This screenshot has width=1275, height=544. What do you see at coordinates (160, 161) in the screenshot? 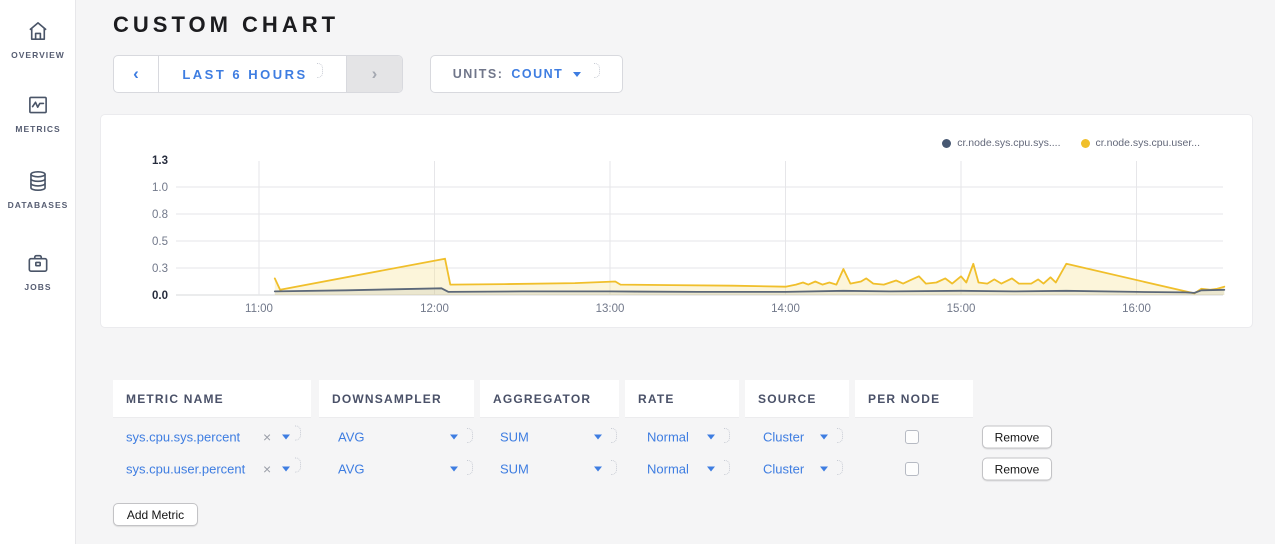
I see `svg-text: 1.3` at bounding box center [160, 161].